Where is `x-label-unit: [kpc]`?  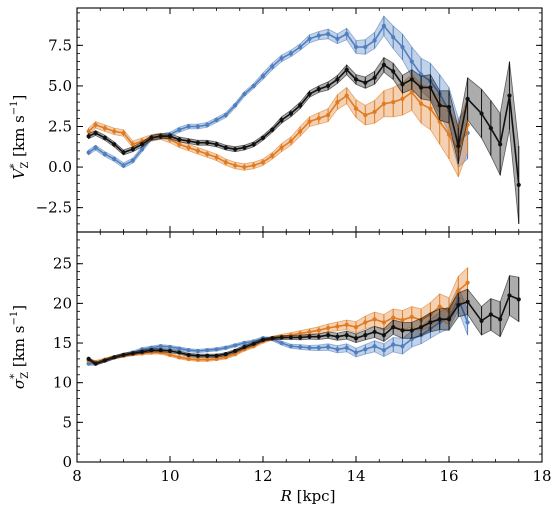 x-label-unit: [kpc] is located at coordinates (316, 496).